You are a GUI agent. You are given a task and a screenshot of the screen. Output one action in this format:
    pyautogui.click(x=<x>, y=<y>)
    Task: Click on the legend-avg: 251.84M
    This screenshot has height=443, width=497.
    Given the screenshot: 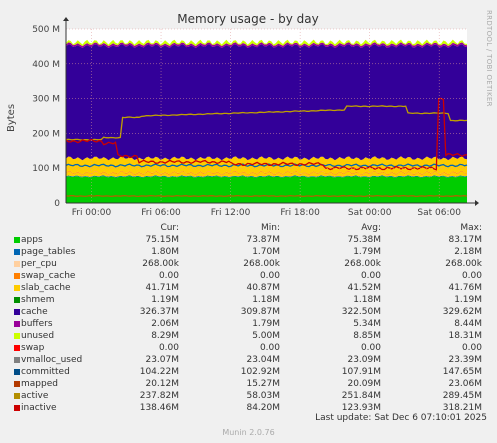 What is the action you would take?
    pyautogui.click(x=361, y=396)
    